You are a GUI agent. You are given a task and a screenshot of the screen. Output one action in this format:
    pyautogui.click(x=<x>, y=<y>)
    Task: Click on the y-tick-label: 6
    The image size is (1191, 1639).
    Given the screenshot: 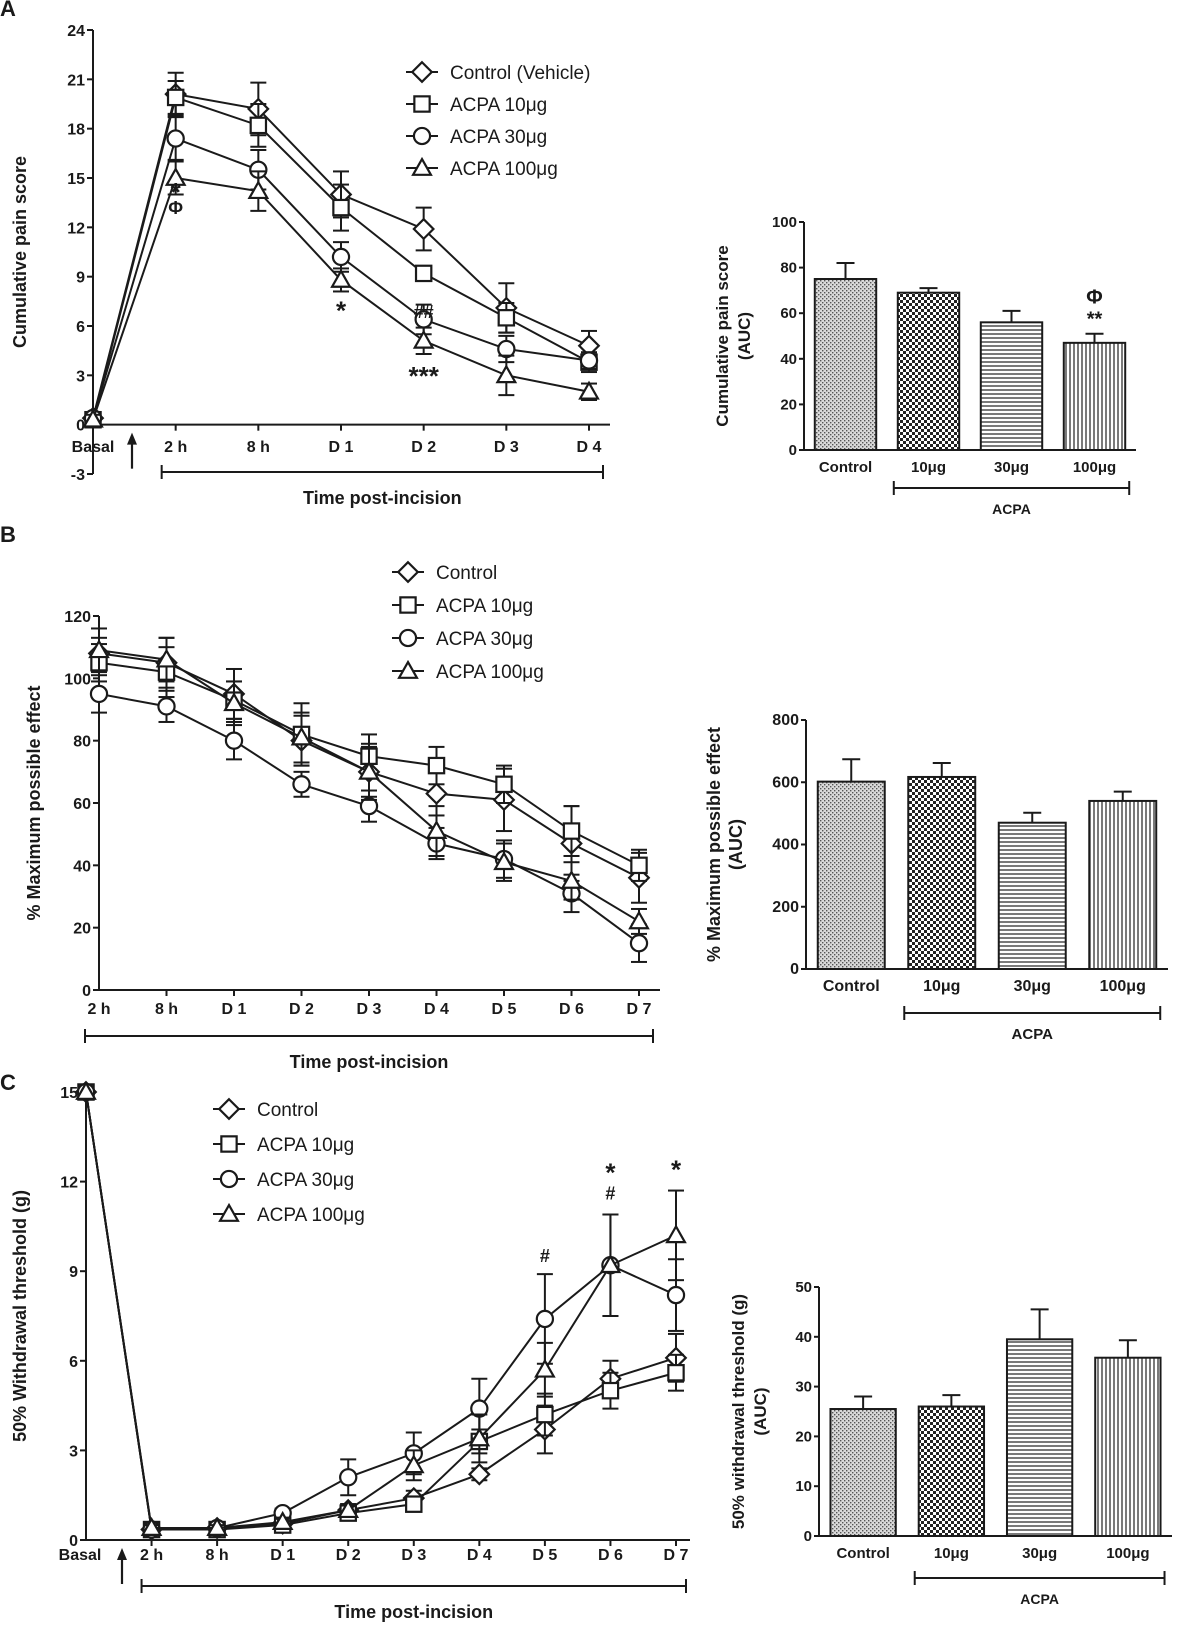 What is the action you would take?
    pyautogui.click(x=73, y=1362)
    